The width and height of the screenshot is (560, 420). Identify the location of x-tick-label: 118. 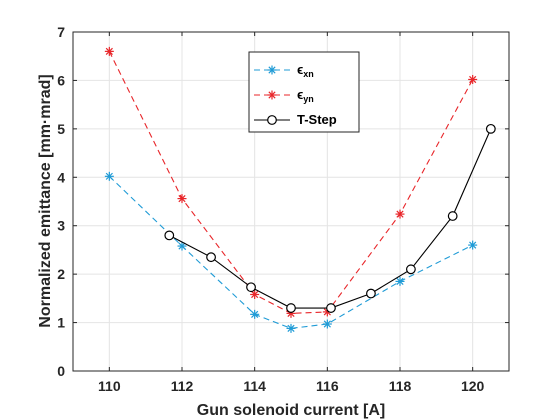
(400, 386).